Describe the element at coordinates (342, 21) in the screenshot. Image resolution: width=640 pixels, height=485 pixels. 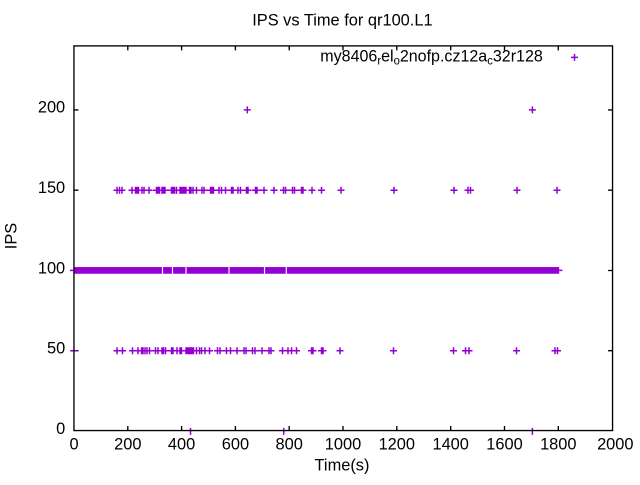
I see `svg-text: IPS vs Time for qr100.L1` at that location.